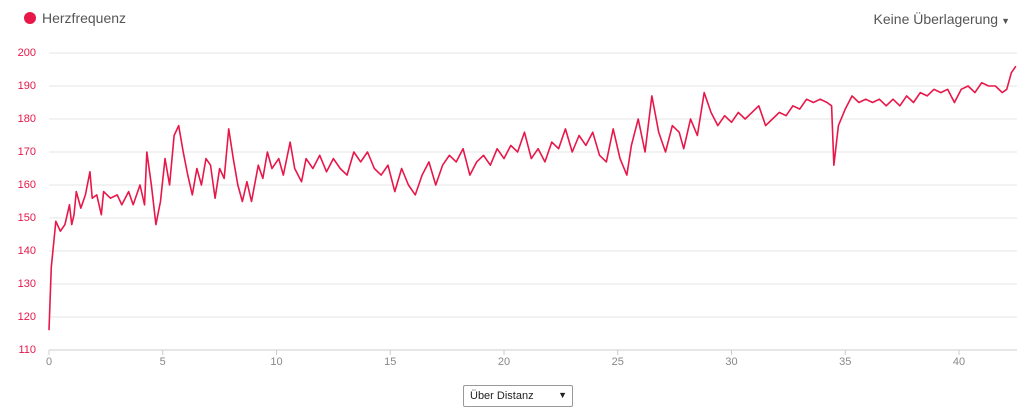 The height and width of the screenshot is (413, 1024). What do you see at coordinates (390, 362) in the screenshot?
I see `x-tick-label: 15` at bounding box center [390, 362].